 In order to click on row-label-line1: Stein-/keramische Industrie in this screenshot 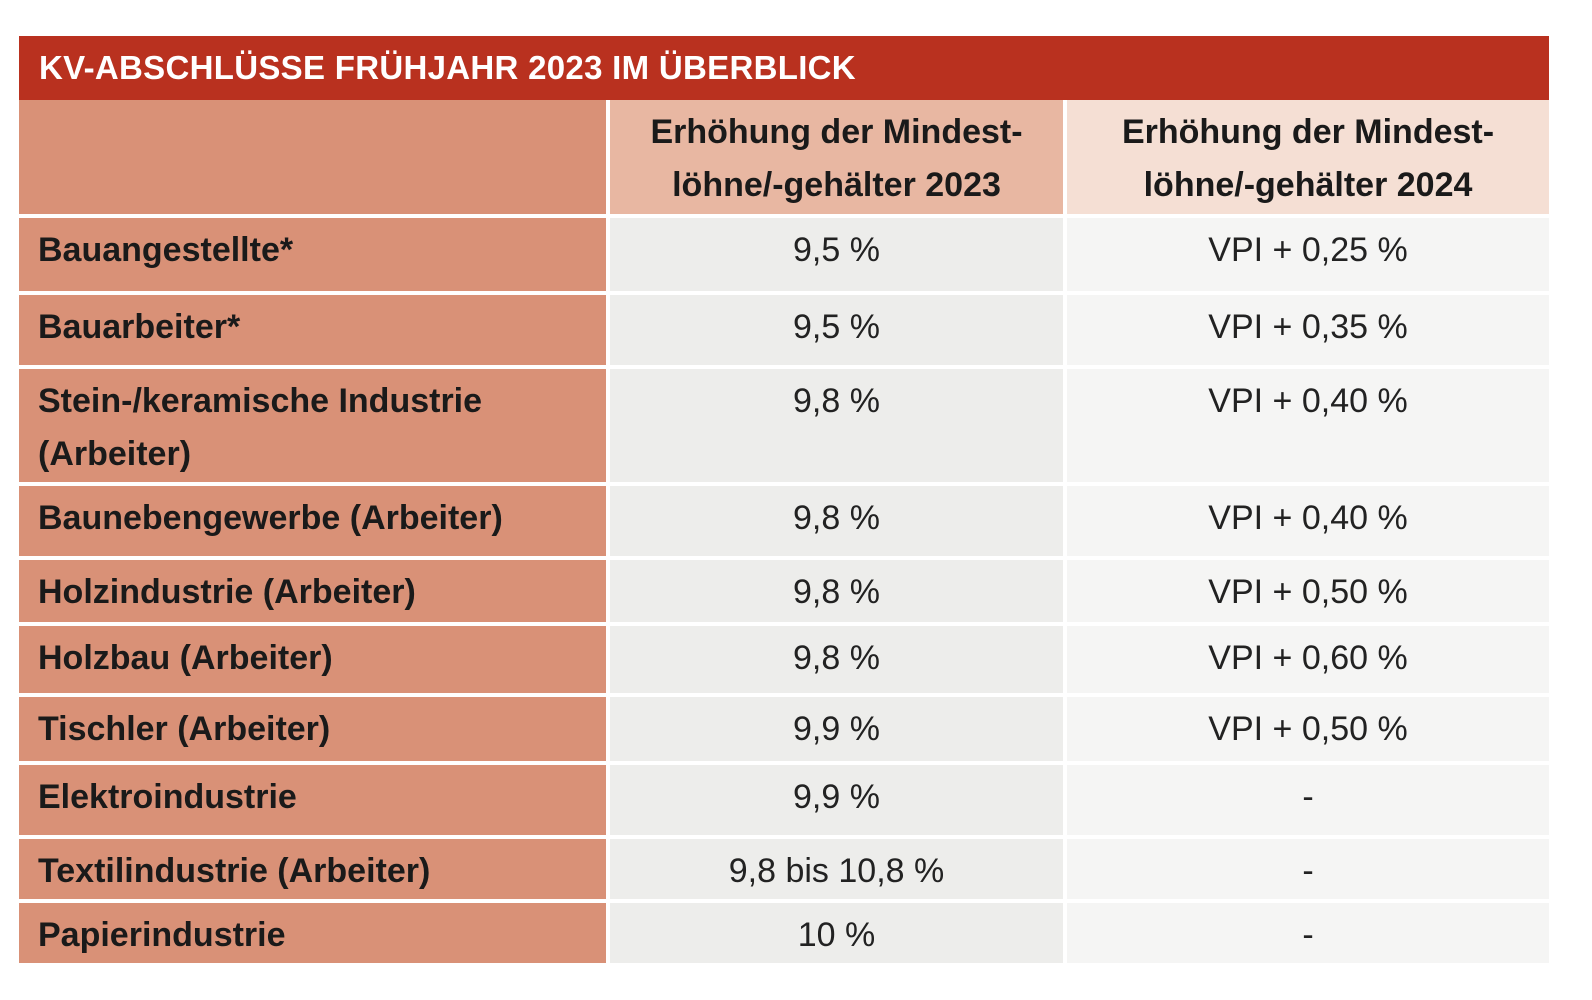, I will do `click(260, 401)`.